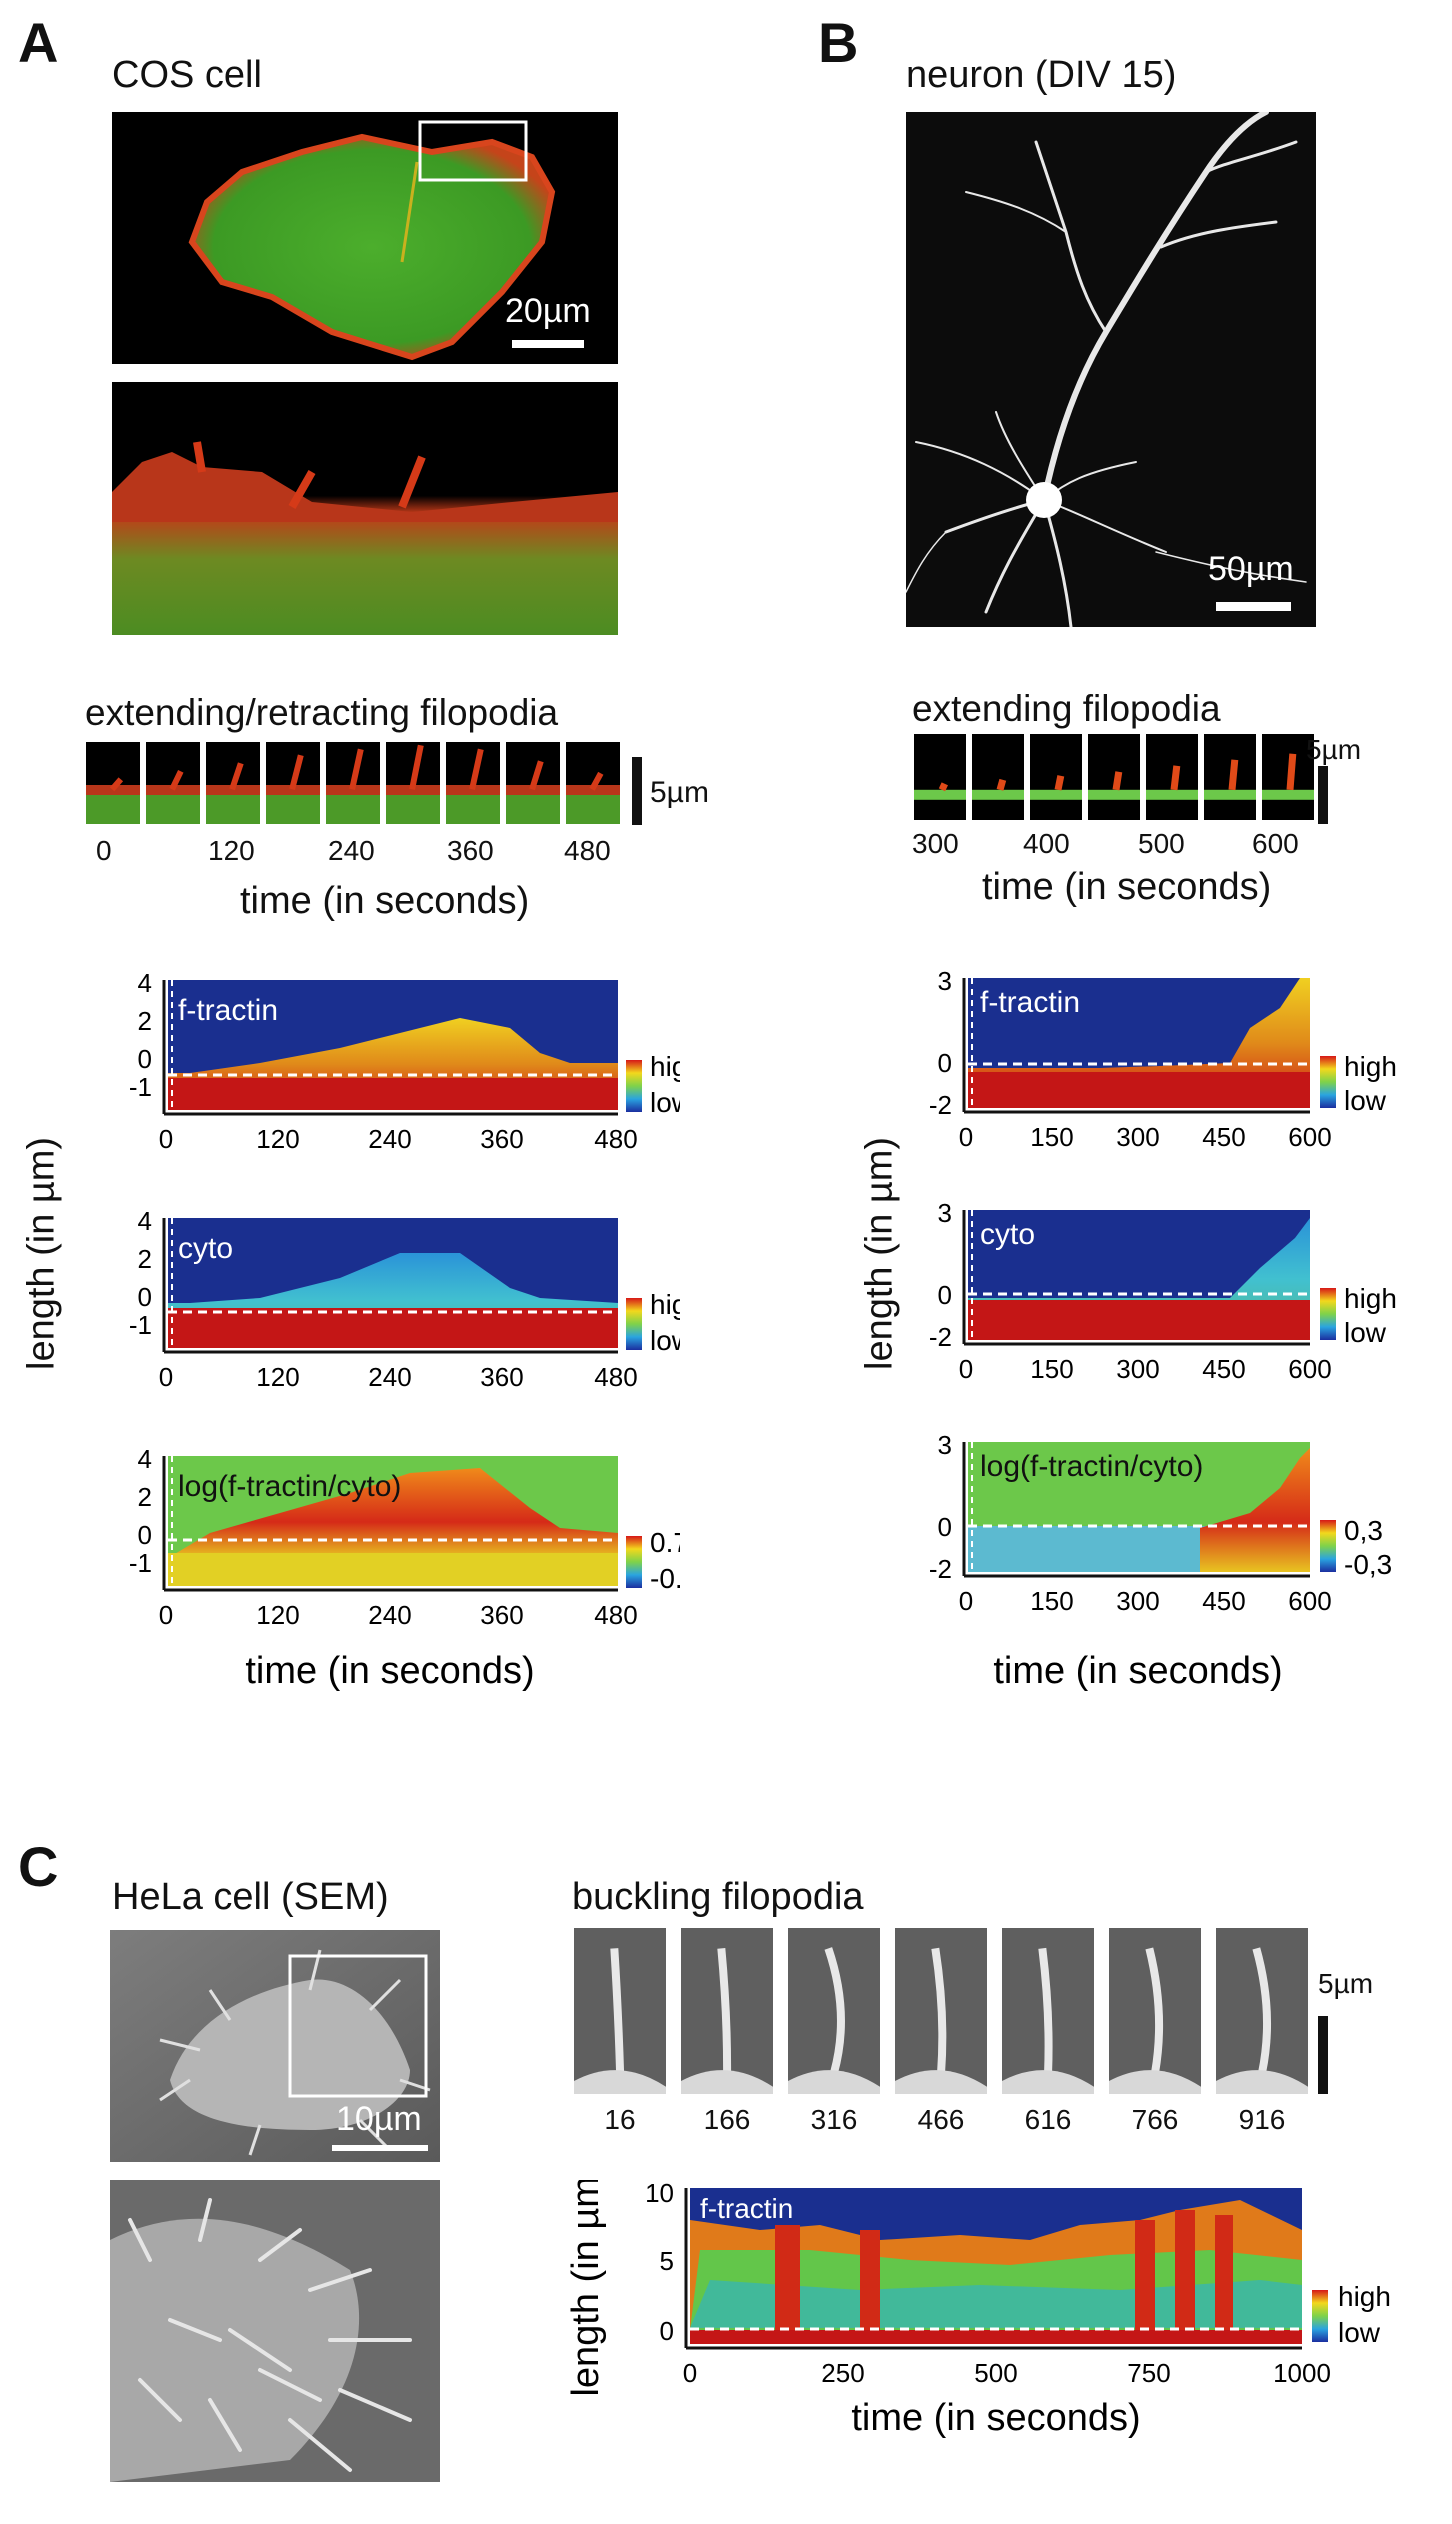 The image size is (1452, 2524). Describe the element at coordinates (1030, 1002) in the screenshot. I see `kymo-label: f-tractin` at that location.